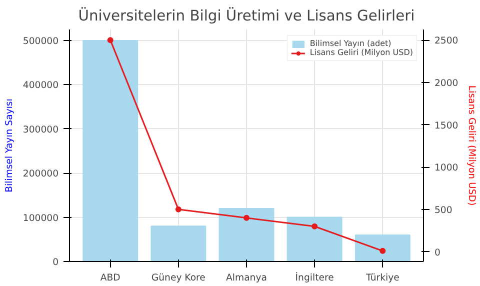 This screenshot has width=480, height=286. I want to click on legend-label: Lisans Geliri (Milyon USD), so click(361, 52).